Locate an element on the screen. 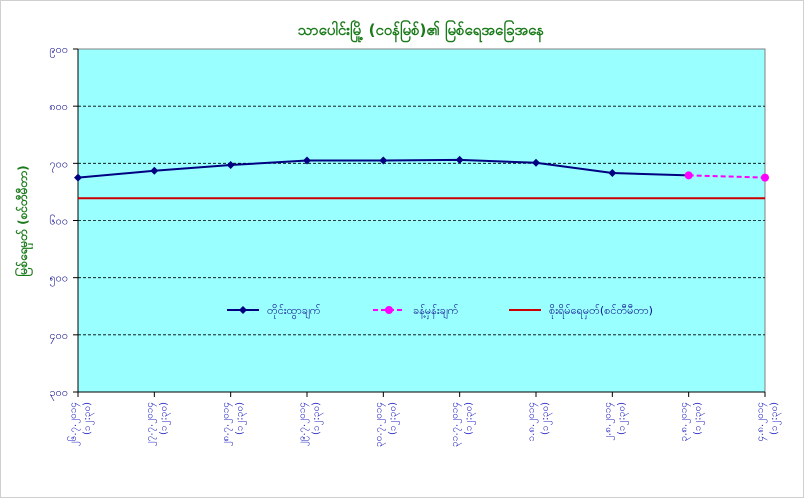 The height and width of the screenshot is (499, 804). x-tick-label: ၂၆.၇.၂၀၁၄ (၁၂:၃၀) is located at coordinates (80, 424).